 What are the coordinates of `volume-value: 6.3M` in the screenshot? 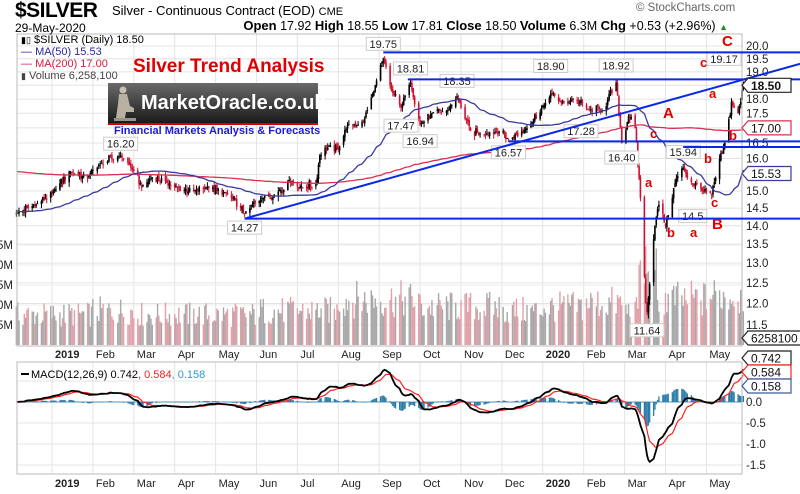 It's located at (583, 26).